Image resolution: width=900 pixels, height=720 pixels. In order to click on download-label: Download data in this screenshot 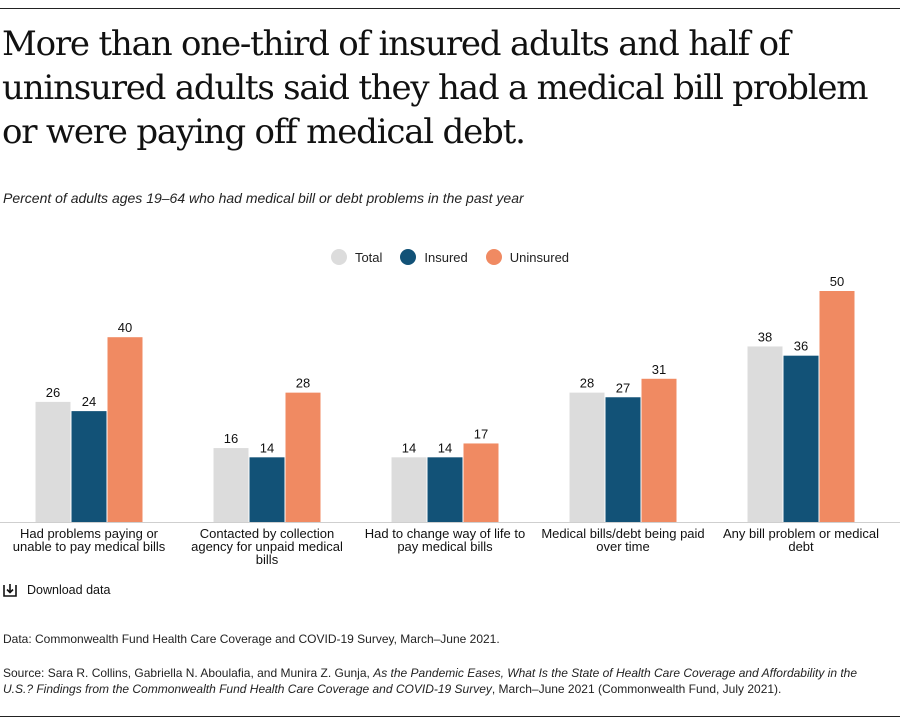, I will do `click(69, 590)`.